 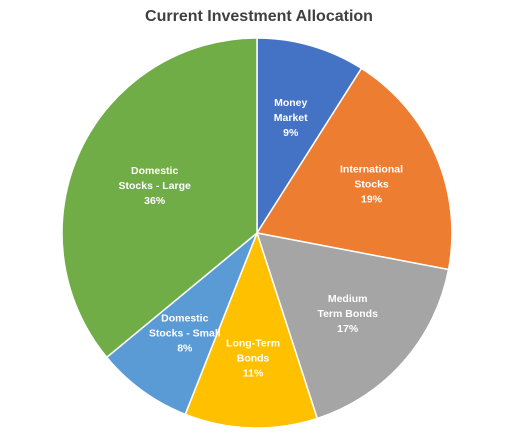 What do you see at coordinates (291, 118) in the screenshot?
I see `data-label-money-market: Money Market 9%` at bounding box center [291, 118].